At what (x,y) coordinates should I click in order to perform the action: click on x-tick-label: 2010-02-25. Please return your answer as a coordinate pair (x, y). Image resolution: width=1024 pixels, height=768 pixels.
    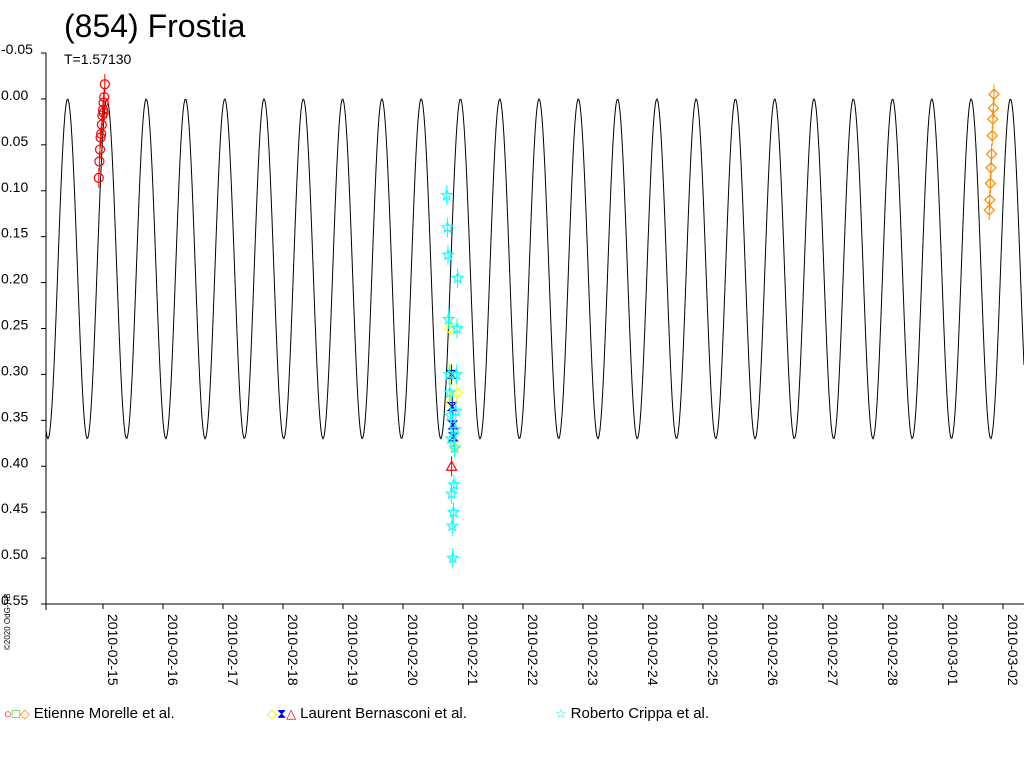
    Looking at the image, I should click on (713, 650).